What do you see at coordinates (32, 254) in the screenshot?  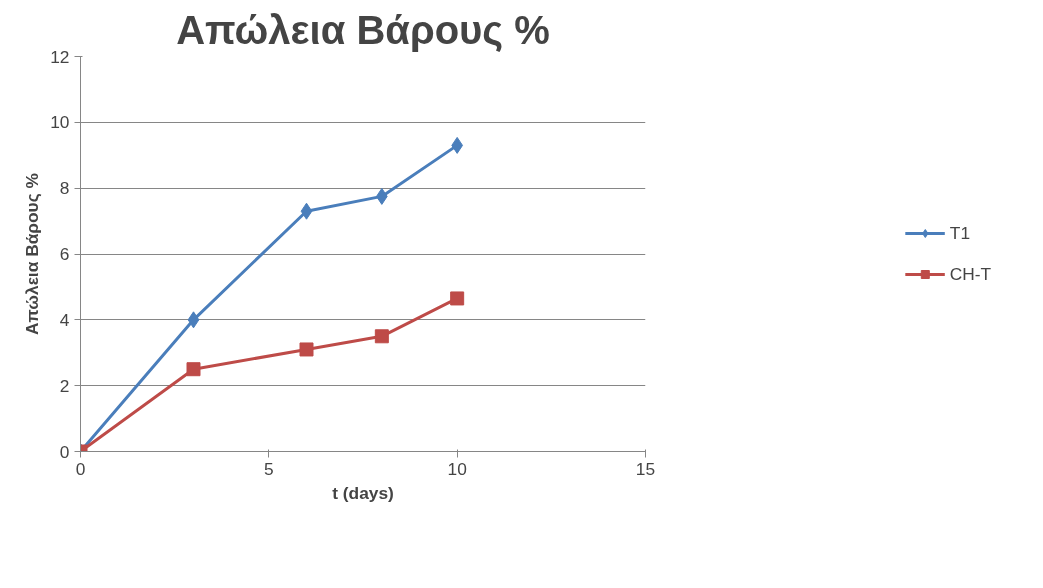 I see `y-axis-title: Απώλεια Βάρους %` at bounding box center [32, 254].